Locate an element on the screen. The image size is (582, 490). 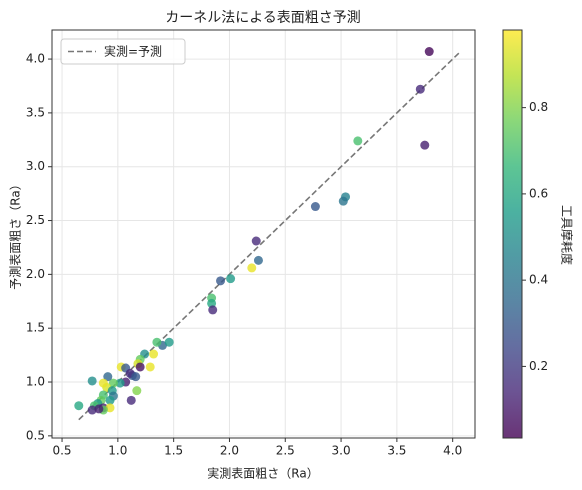
x-tick-label: 3.5 is located at coordinates (396, 451).